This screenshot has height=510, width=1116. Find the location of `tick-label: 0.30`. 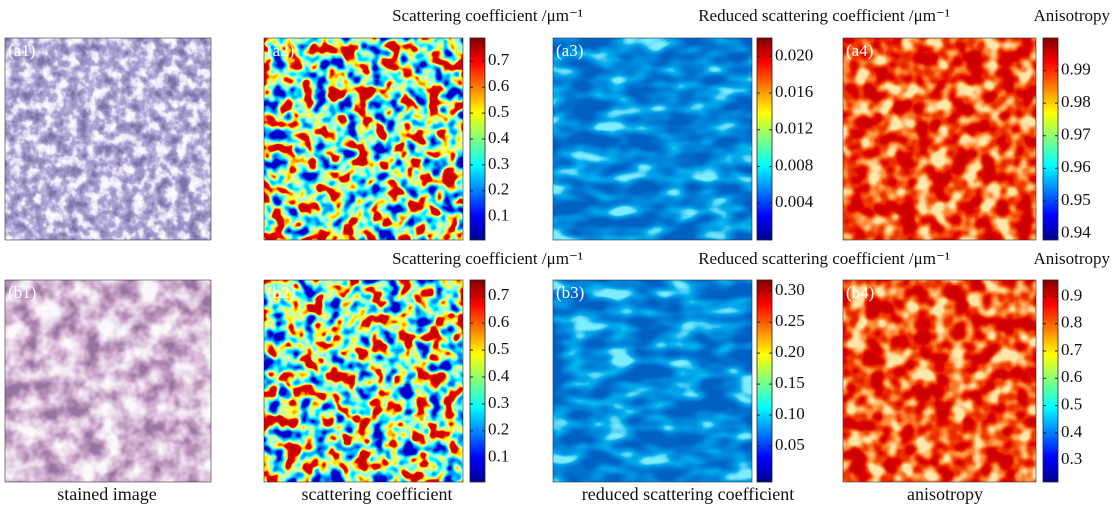

tick-label: 0.30 is located at coordinates (790, 289).